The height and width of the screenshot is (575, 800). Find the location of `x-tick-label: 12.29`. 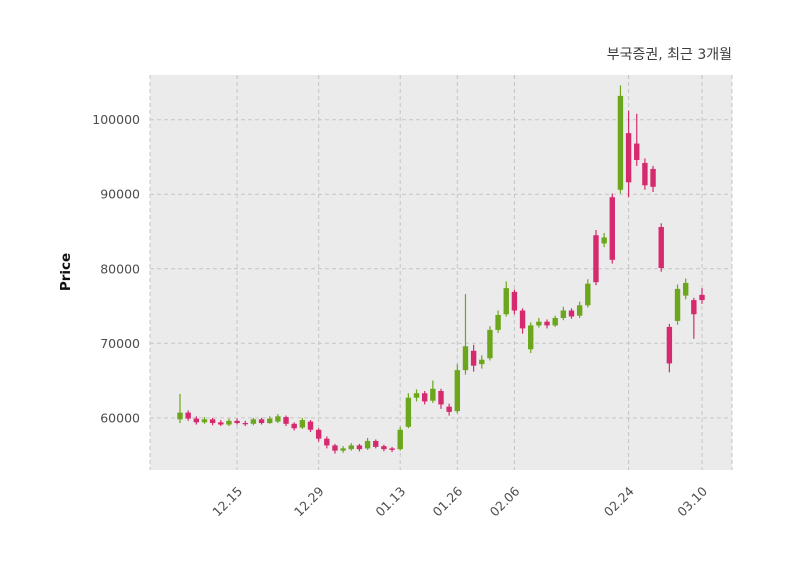

x-tick-label: 12.29 is located at coordinates (309, 501).